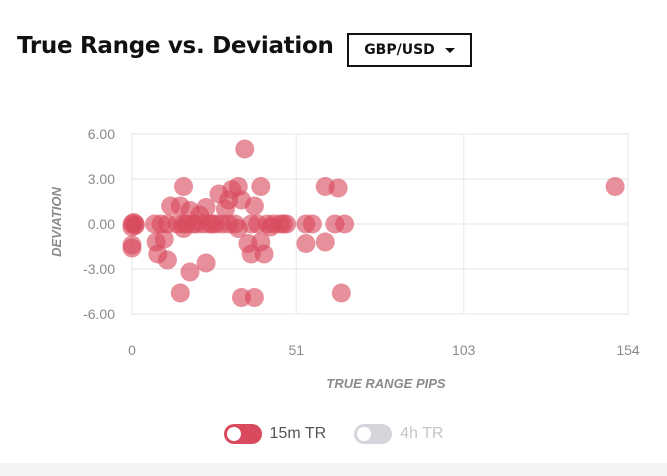 This screenshot has height=476, width=667. I want to click on legend-item-4h: 4h TR, so click(398, 434).